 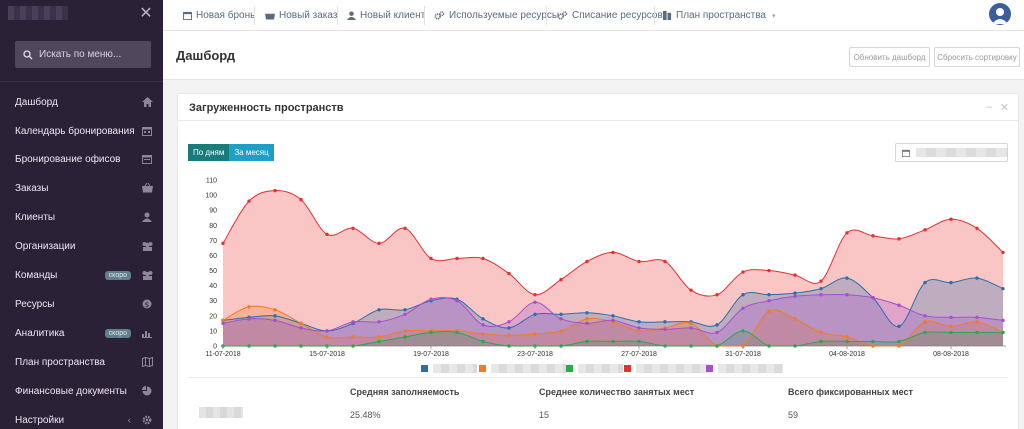 I want to click on sidebar-item-organizations: Организации, so click(x=81, y=246).